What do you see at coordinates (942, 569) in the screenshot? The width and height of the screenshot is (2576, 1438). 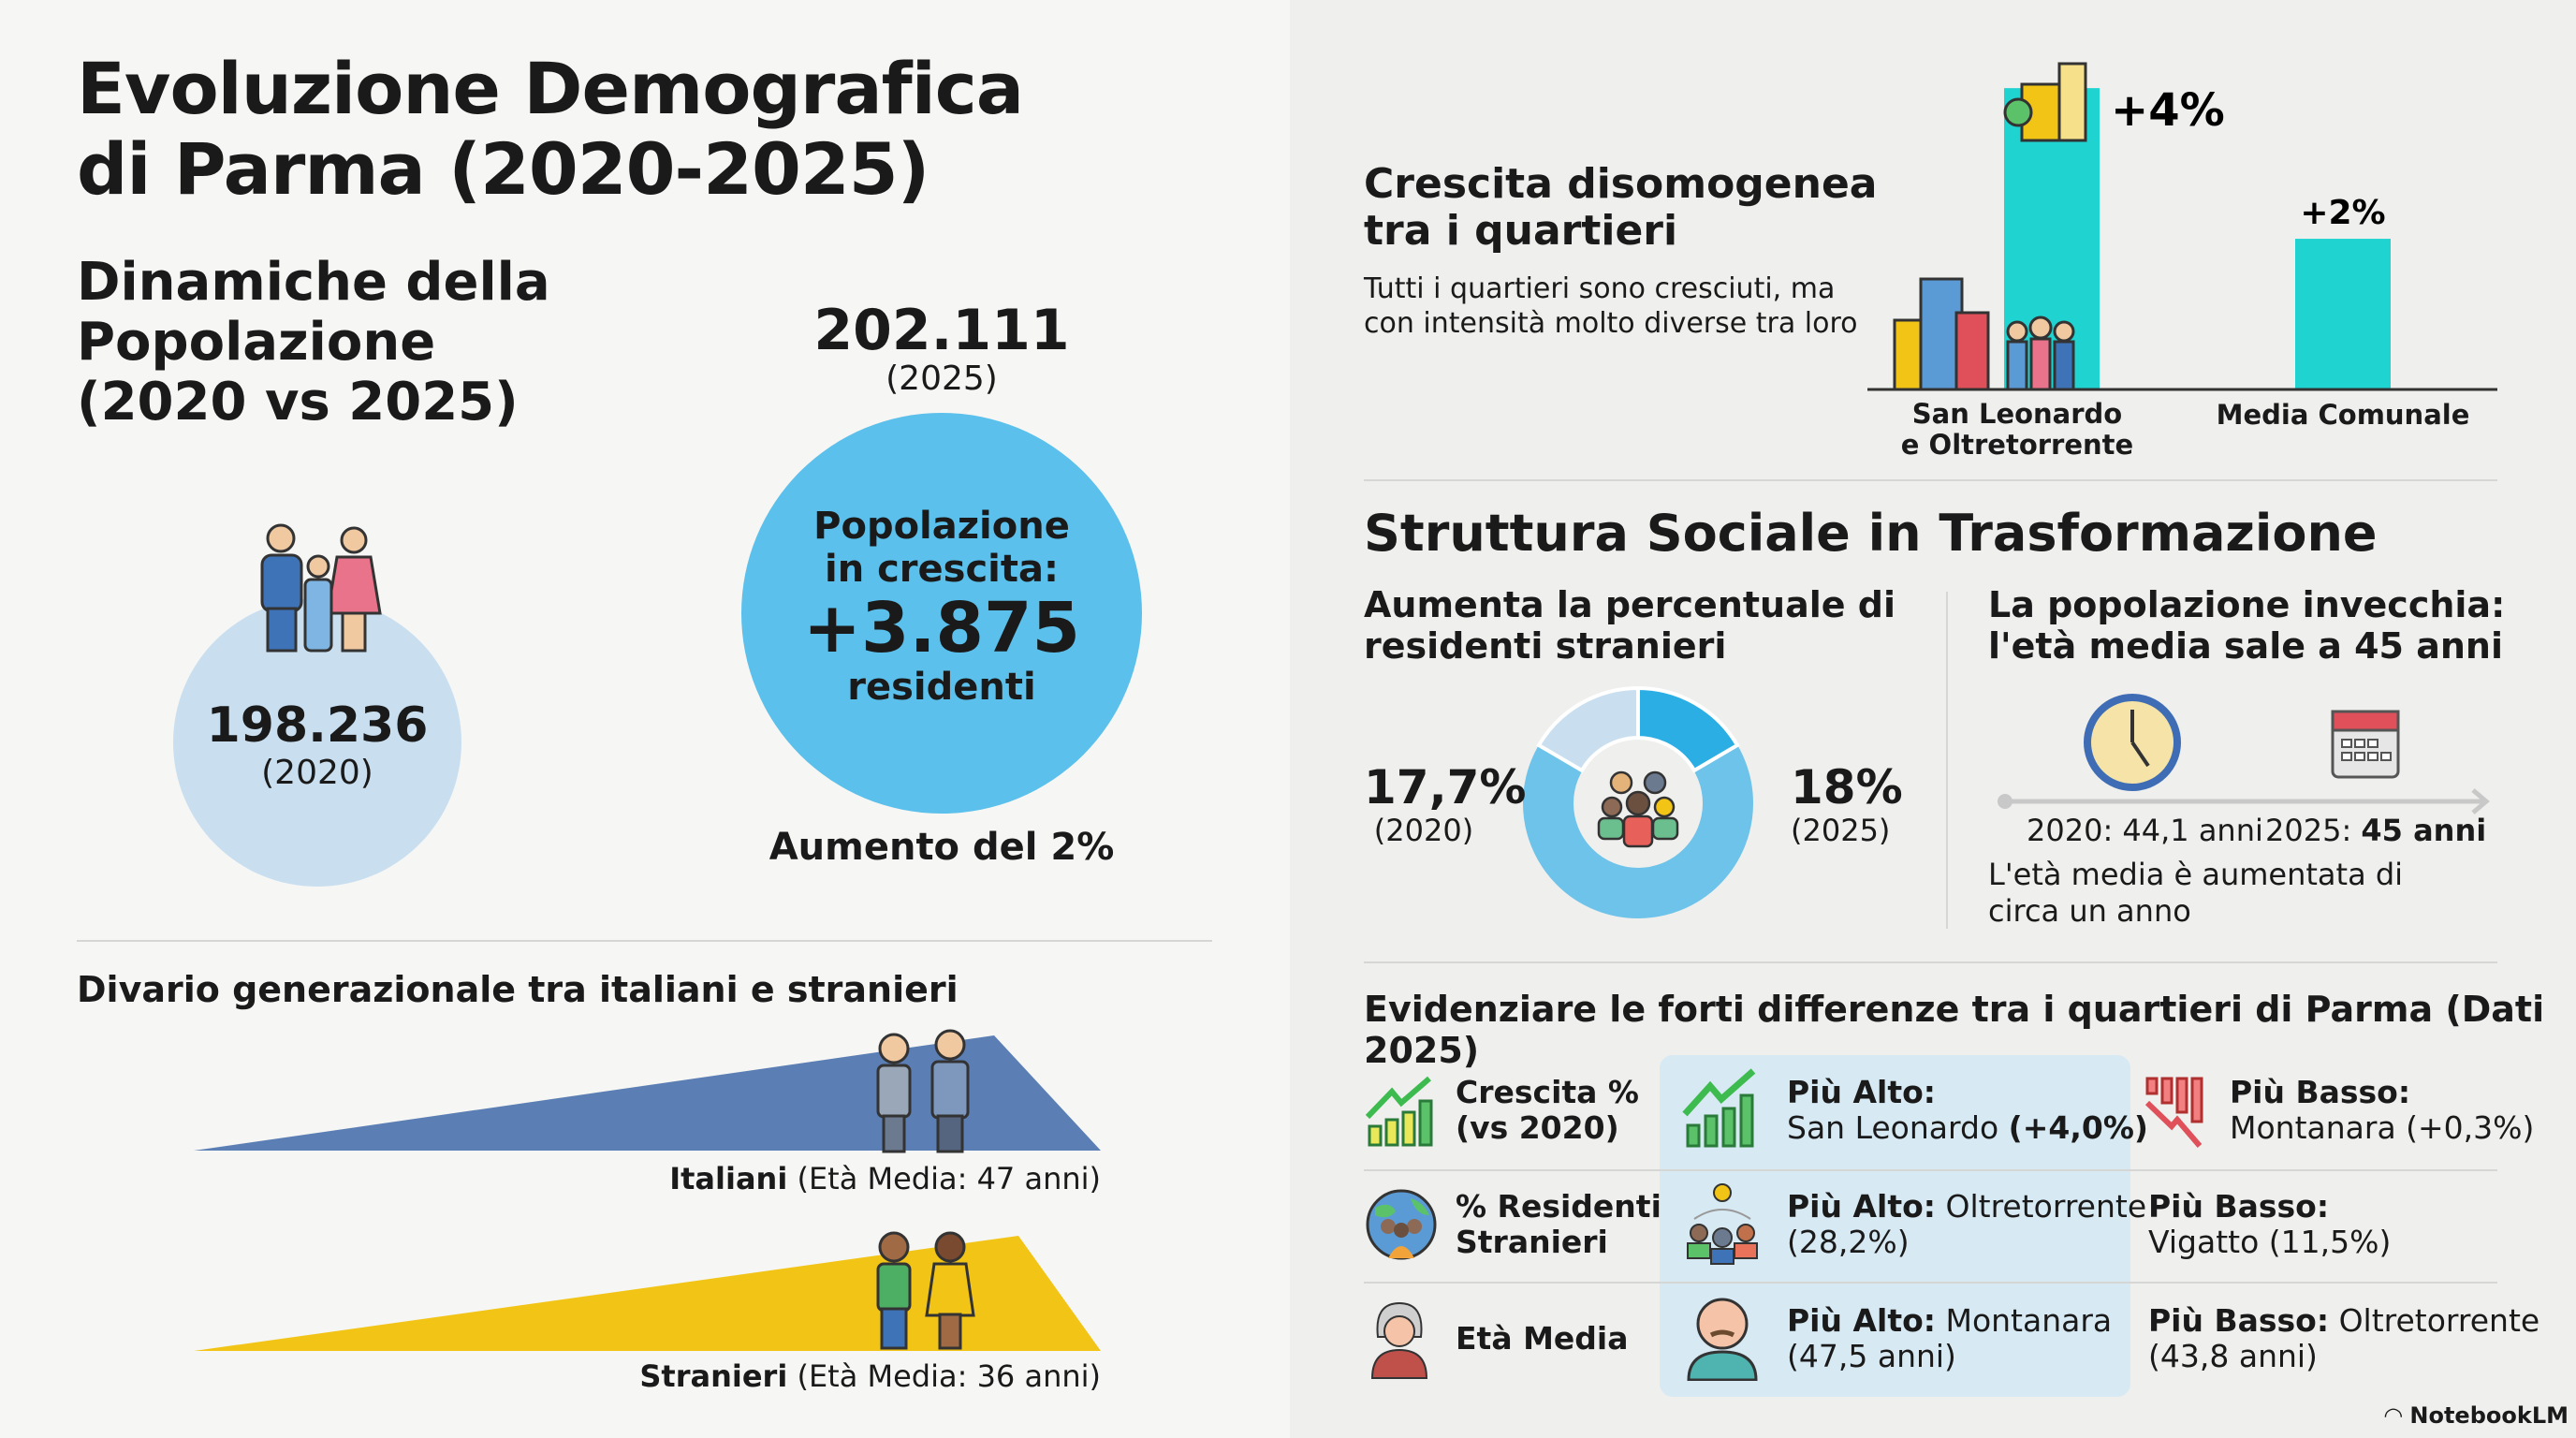 I see `growth-label: in crescita:` at bounding box center [942, 569].